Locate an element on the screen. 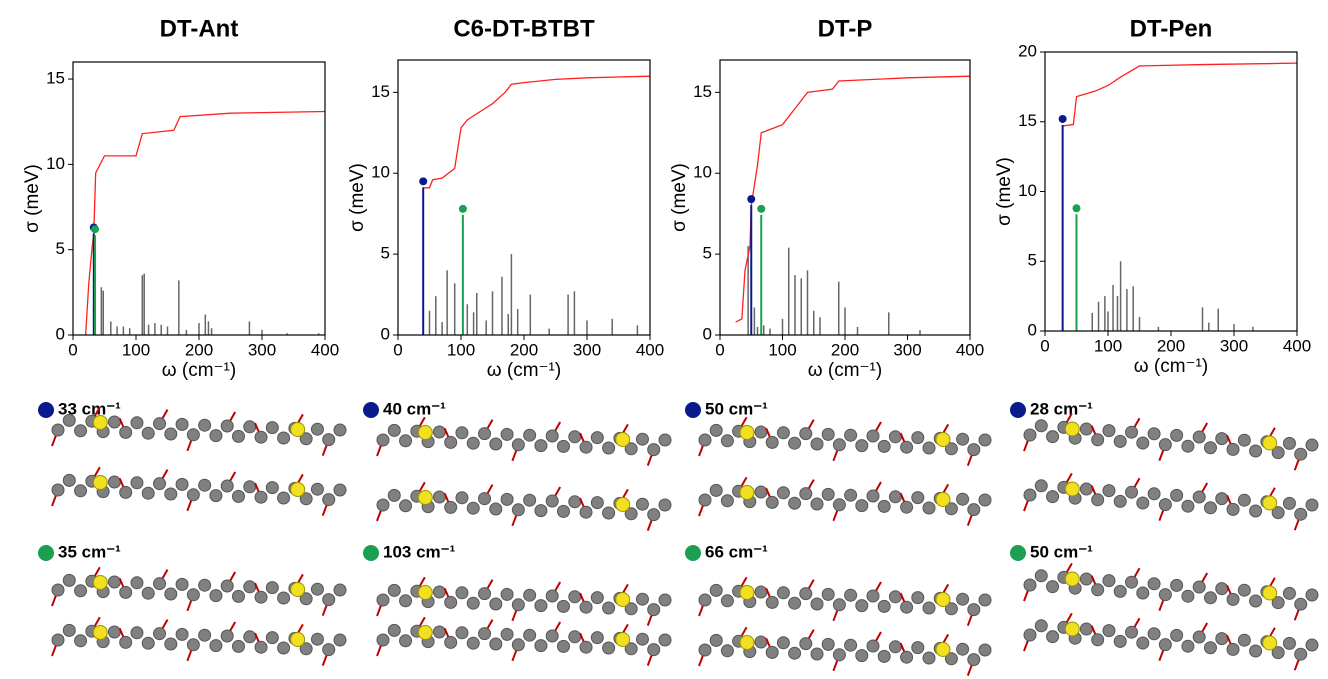  mode-label: 28 cm⁻¹ is located at coordinates (1061, 408).